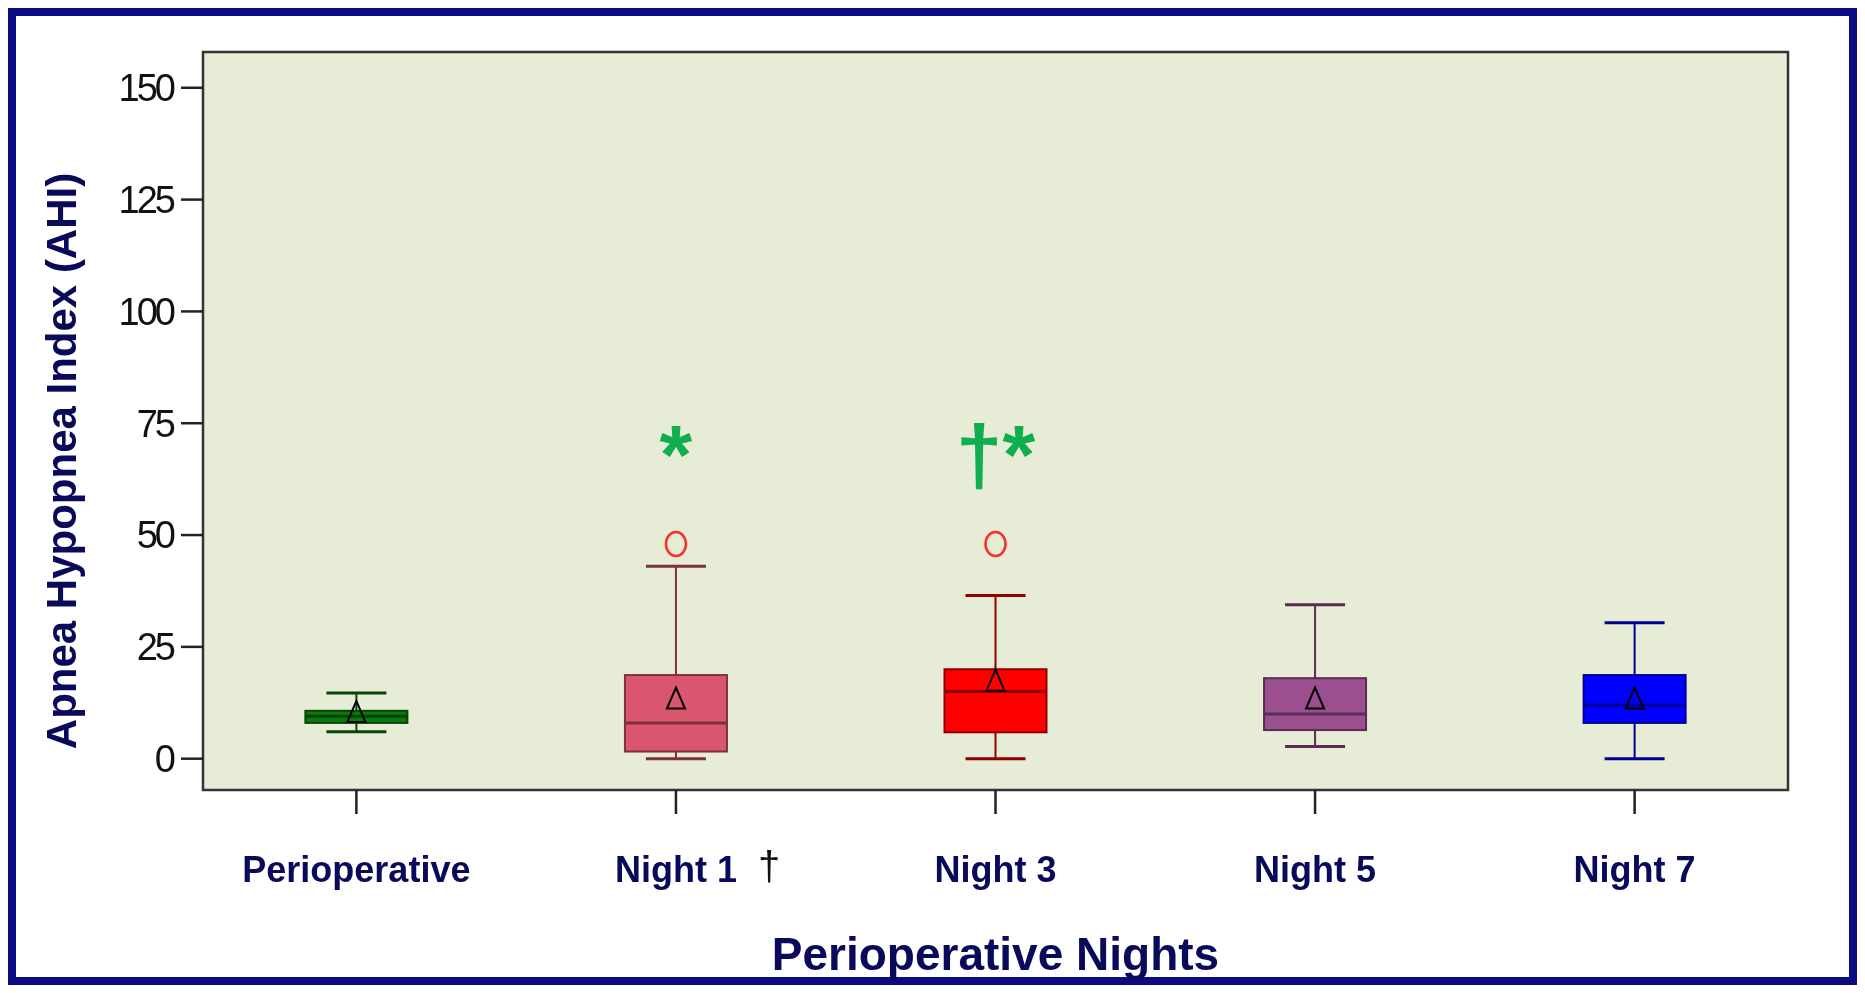  What do you see at coordinates (164, 758) in the screenshot?
I see `y-tick-label: 0` at bounding box center [164, 758].